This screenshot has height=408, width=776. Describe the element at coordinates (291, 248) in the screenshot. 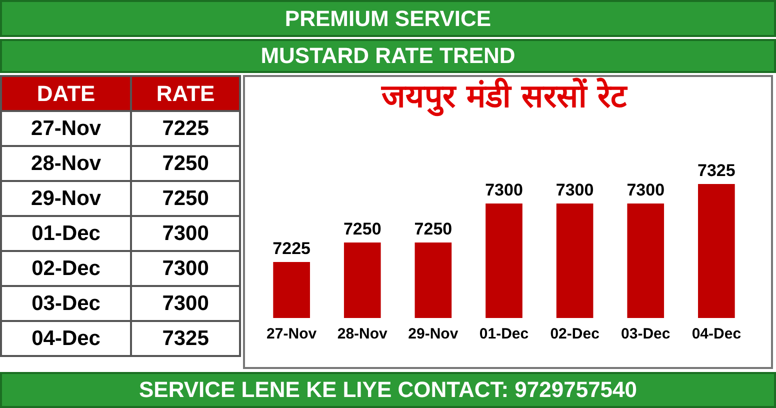

I see `data-label: 7225` at that location.